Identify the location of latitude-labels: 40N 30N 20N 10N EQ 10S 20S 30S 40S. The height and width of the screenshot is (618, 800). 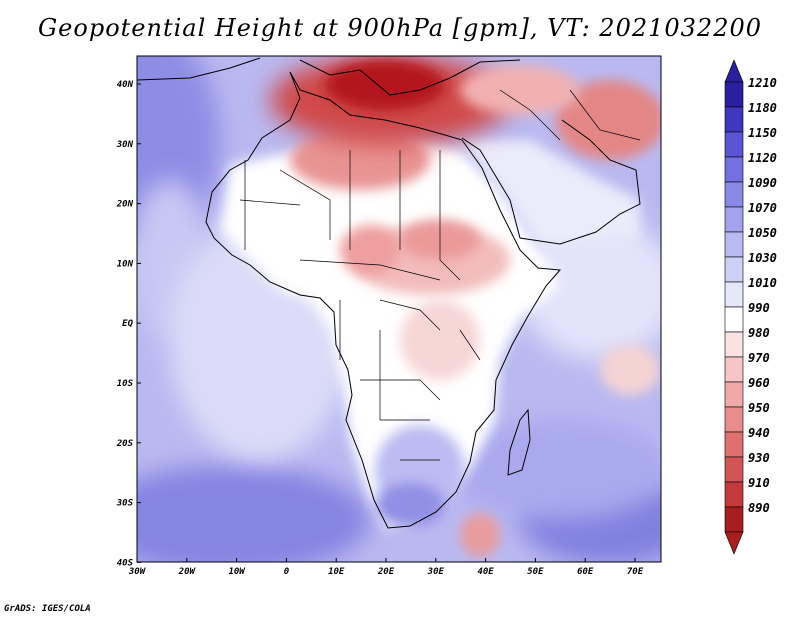
(125, 324).